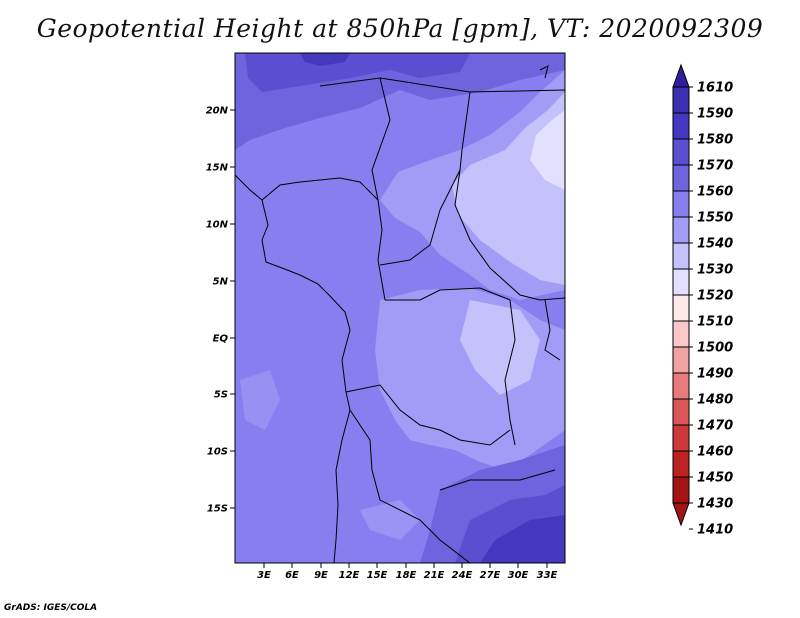 Image resolution: width=800 pixels, height=618 pixels. Describe the element at coordinates (715, 192) in the screenshot. I see `colorbar-label: 1560` at that location.